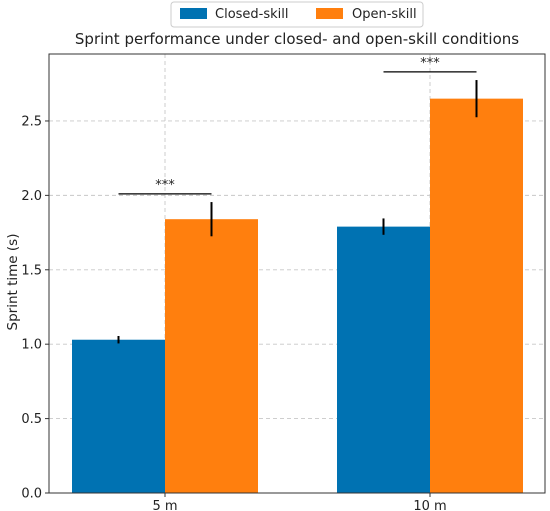 This screenshot has height=511, width=550. What do you see at coordinates (252, 14) in the screenshot?
I see `legend-label-closed-skill: Closed-skill` at bounding box center [252, 14].